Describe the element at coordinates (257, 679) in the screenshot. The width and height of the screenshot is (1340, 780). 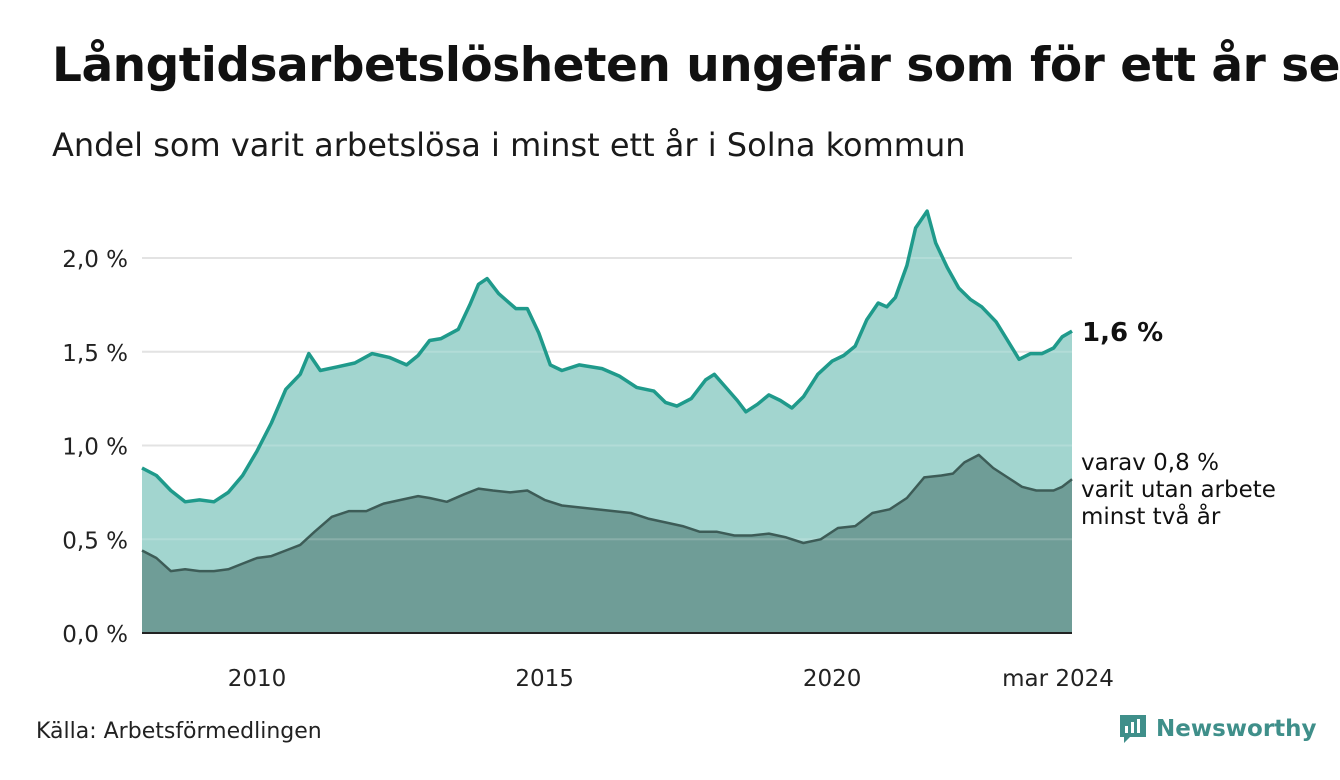
I see `x-tick-label: 2010` at that location.